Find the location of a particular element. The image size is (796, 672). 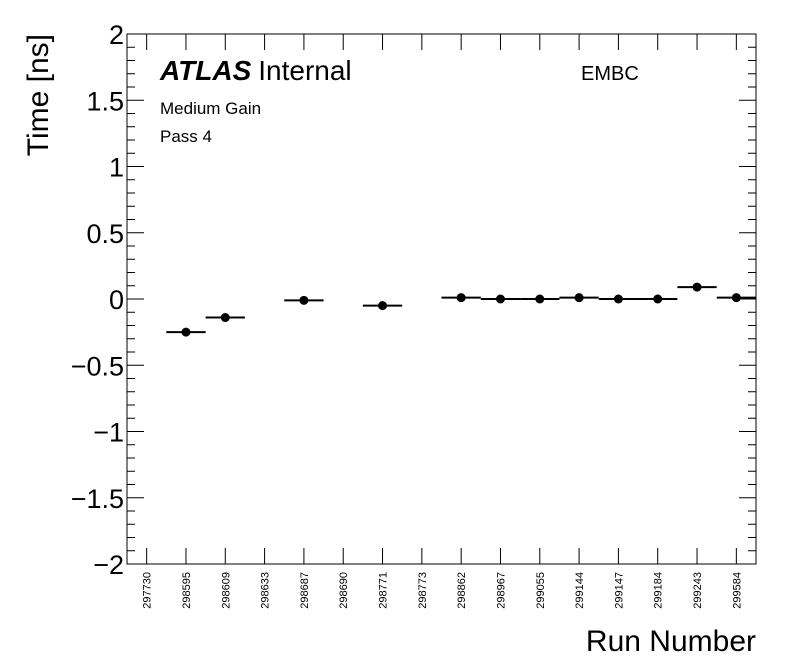

data-marks is located at coordinates (461, 309).